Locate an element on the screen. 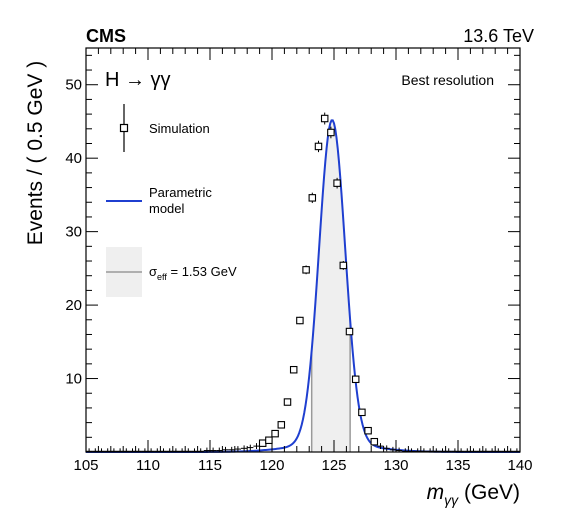 This screenshot has height=514, width=580. legend-sigma-sub: eff is located at coordinates (162, 277).